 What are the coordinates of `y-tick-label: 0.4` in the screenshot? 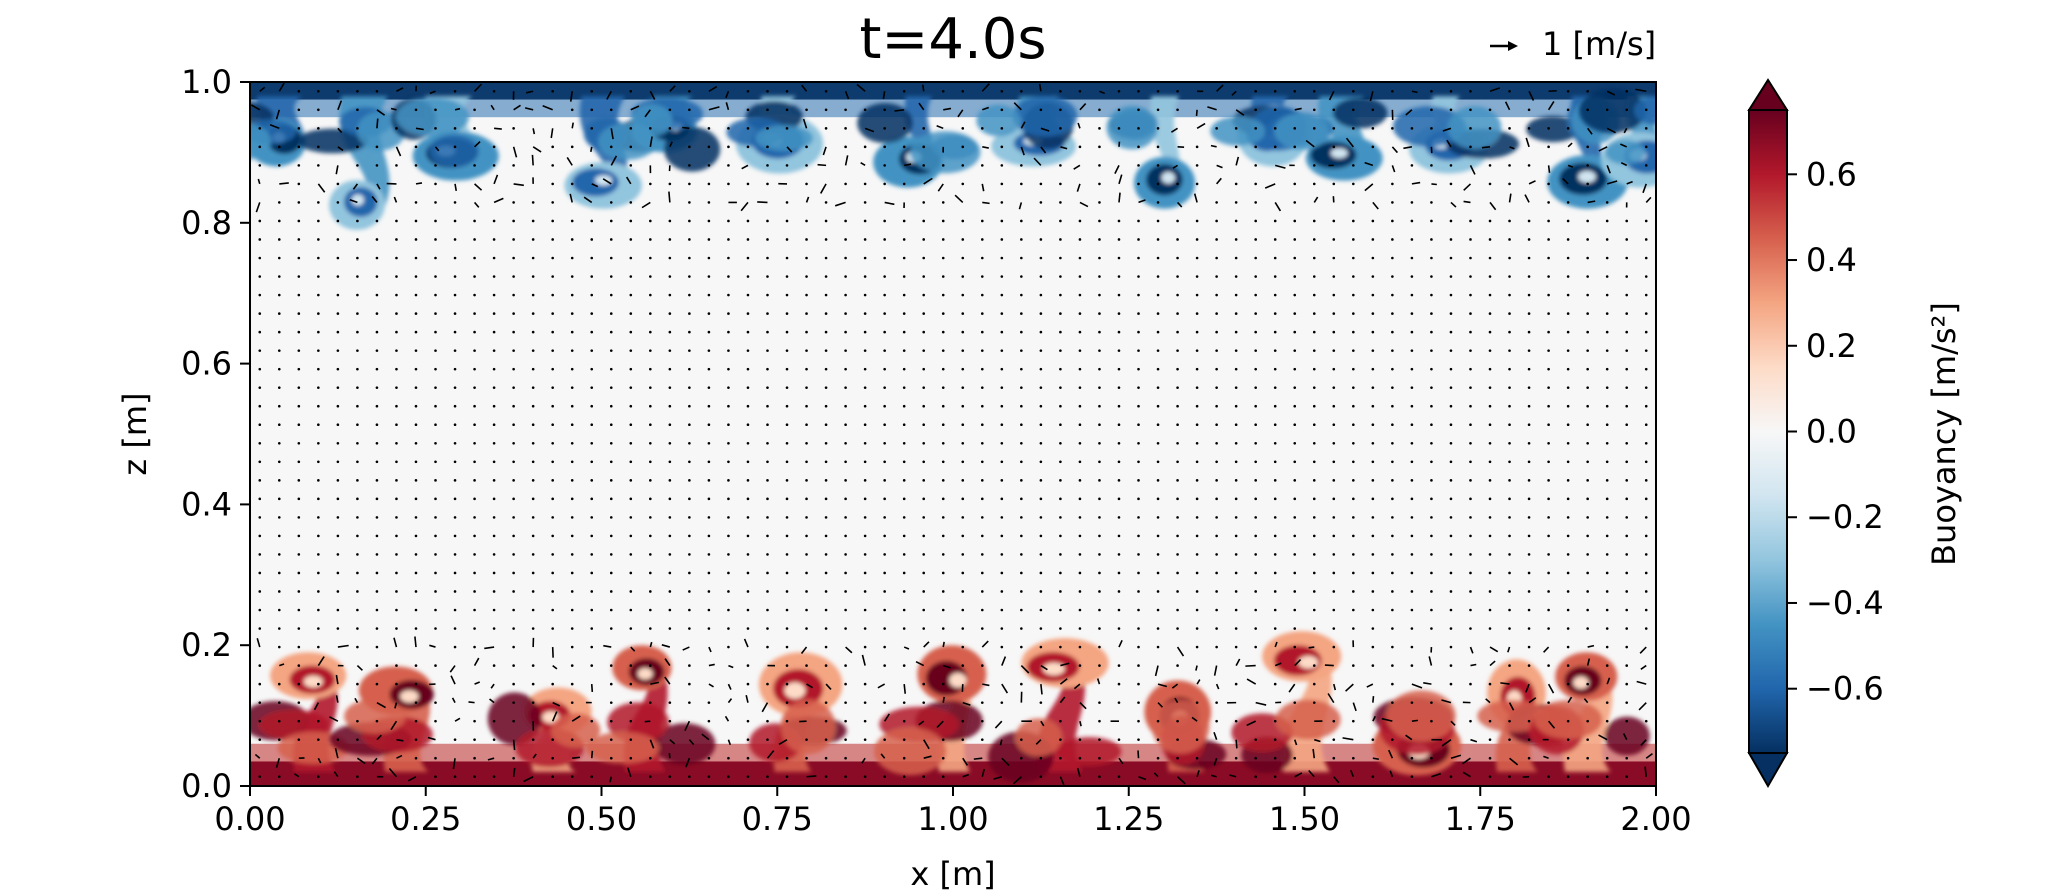 It's located at (206, 504).